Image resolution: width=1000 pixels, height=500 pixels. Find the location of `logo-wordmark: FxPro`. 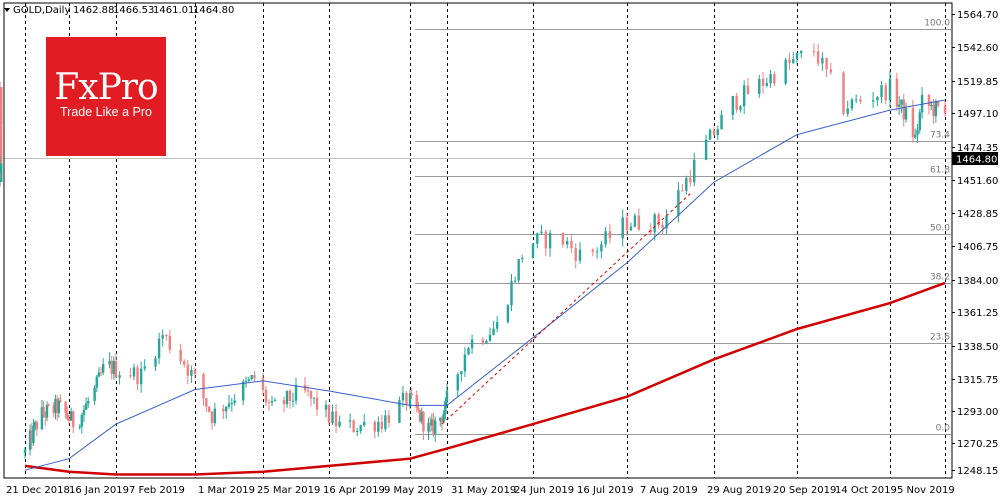

logo-wordmark: FxPro is located at coordinates (106, 87).